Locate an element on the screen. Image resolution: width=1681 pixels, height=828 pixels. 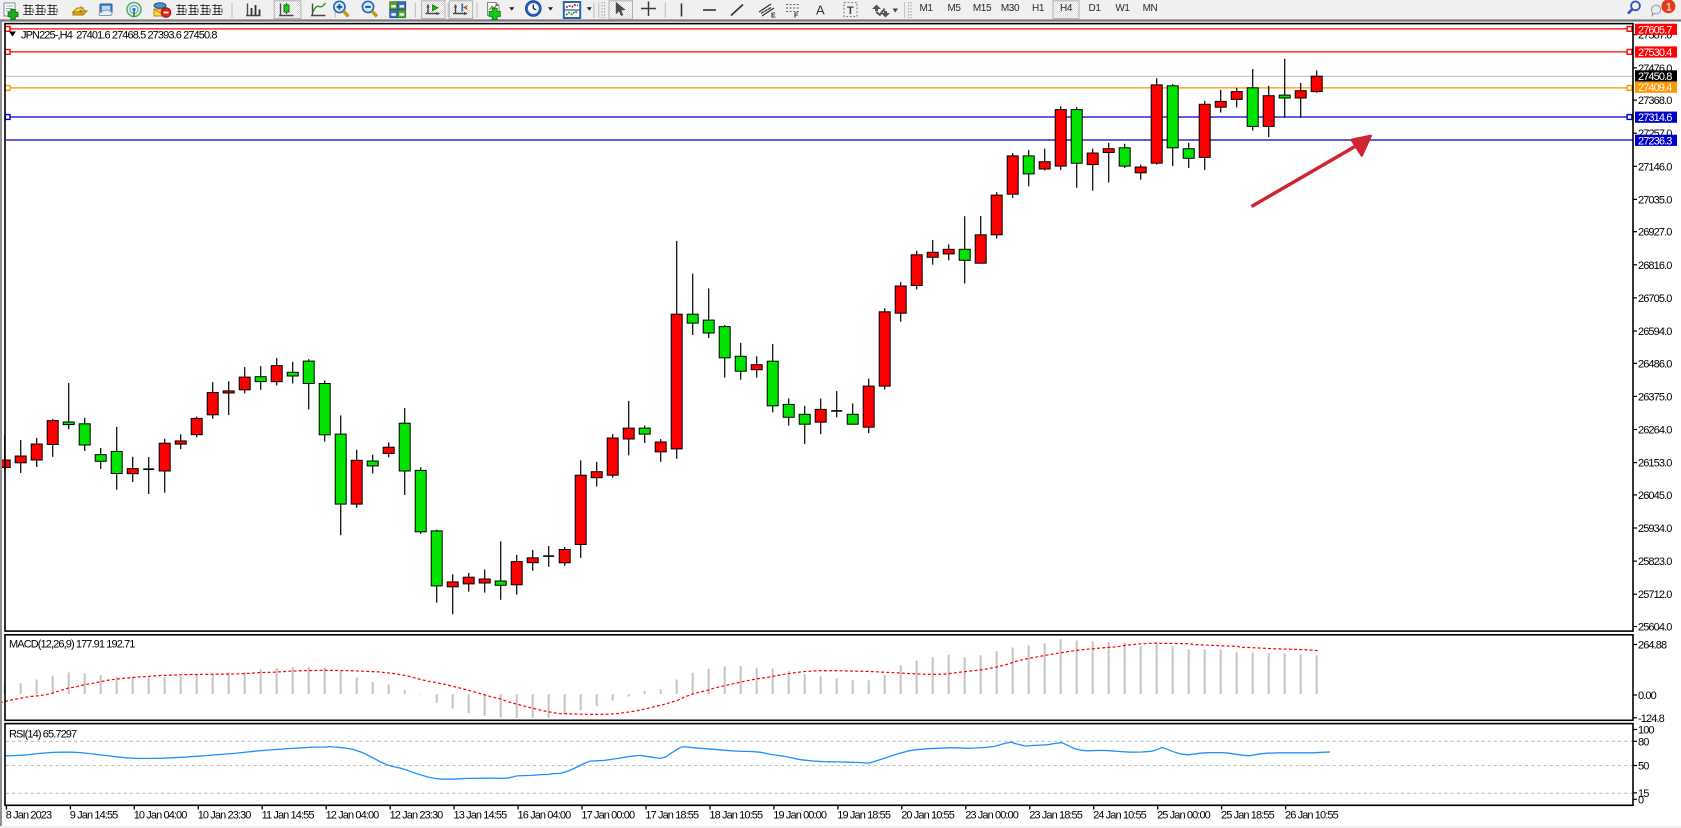
svg-text: 27035.0 is located at coordinates (1655, 200).